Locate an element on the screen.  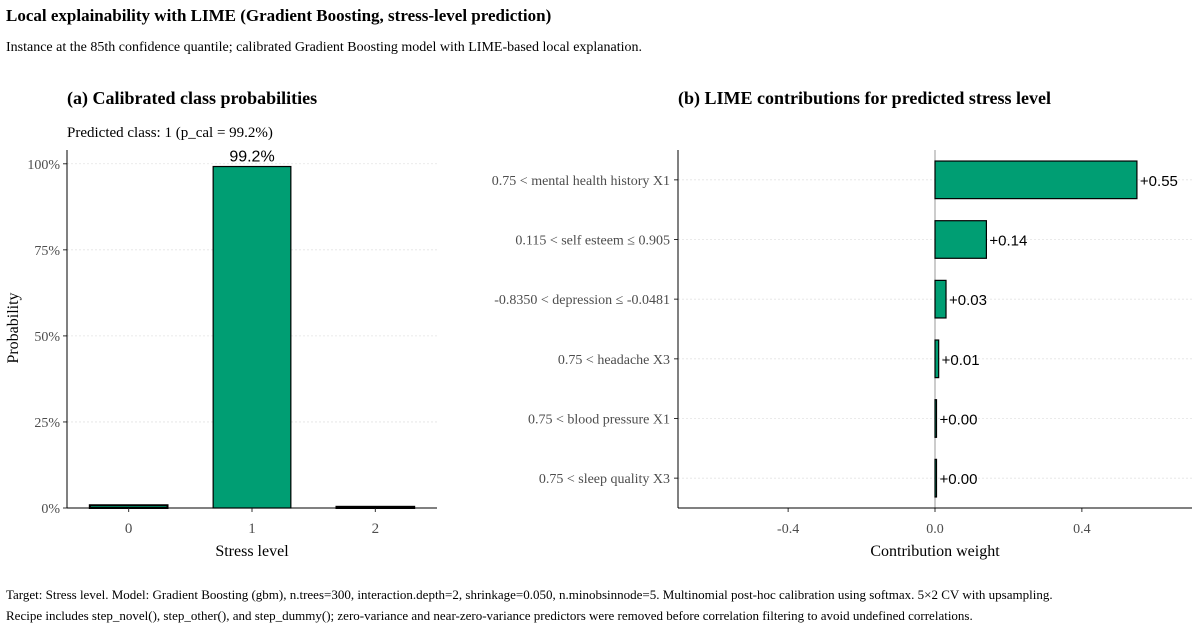
feature-label: -0.8350 < depression ≤ -0.0481 is located at coordinates (582, 300).